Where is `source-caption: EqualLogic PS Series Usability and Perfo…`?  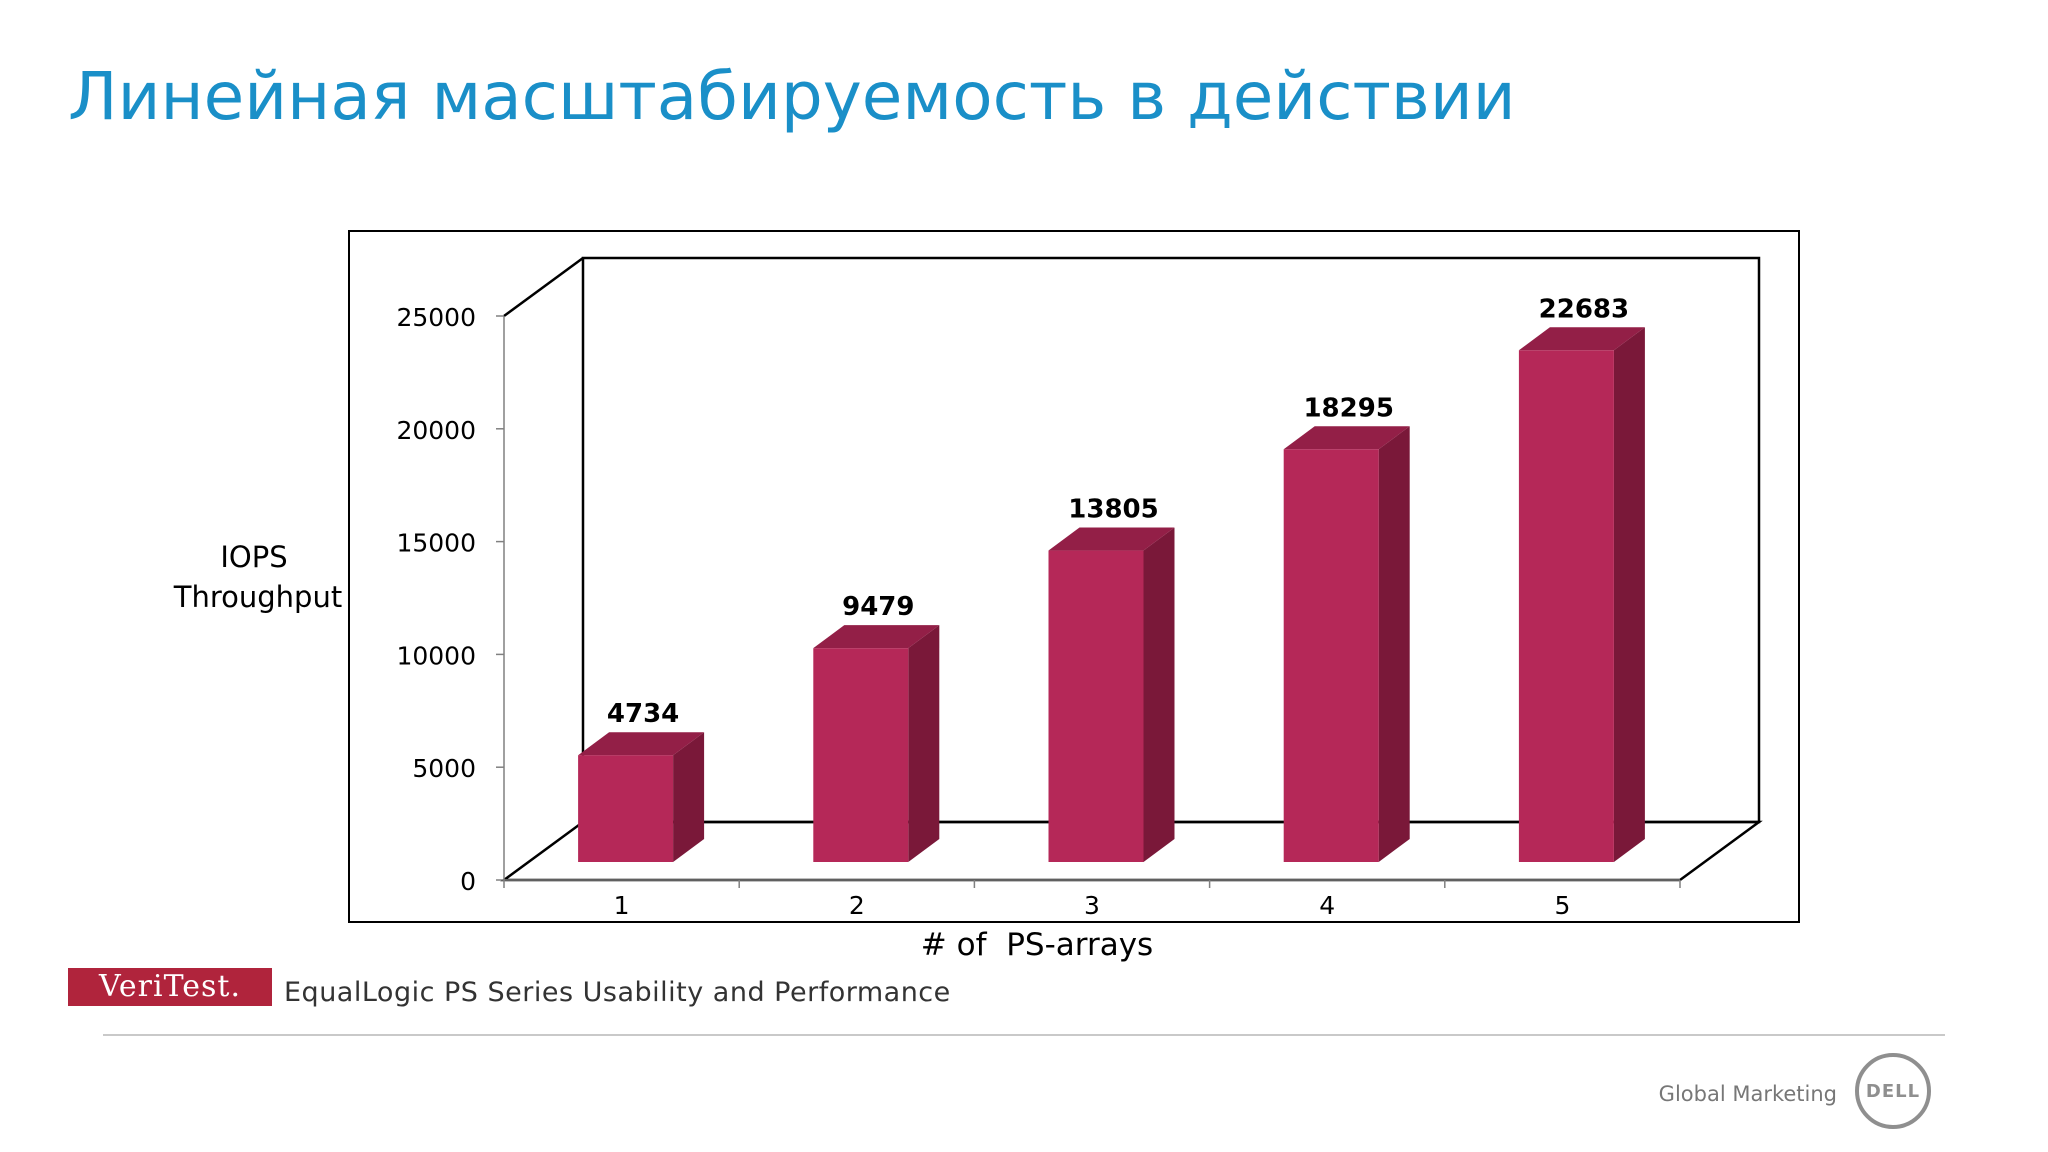
source-caption: EqualLogic PS Series Usability and Perfo… is located at coordinates (617, 992).